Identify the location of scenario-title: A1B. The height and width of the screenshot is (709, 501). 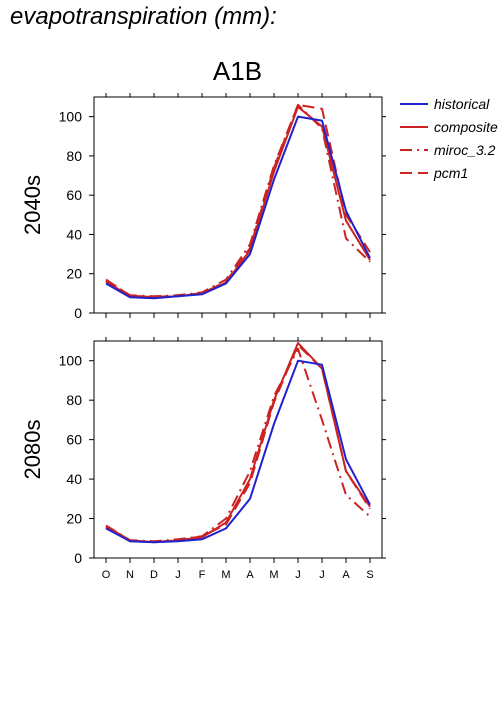
(237, 71).